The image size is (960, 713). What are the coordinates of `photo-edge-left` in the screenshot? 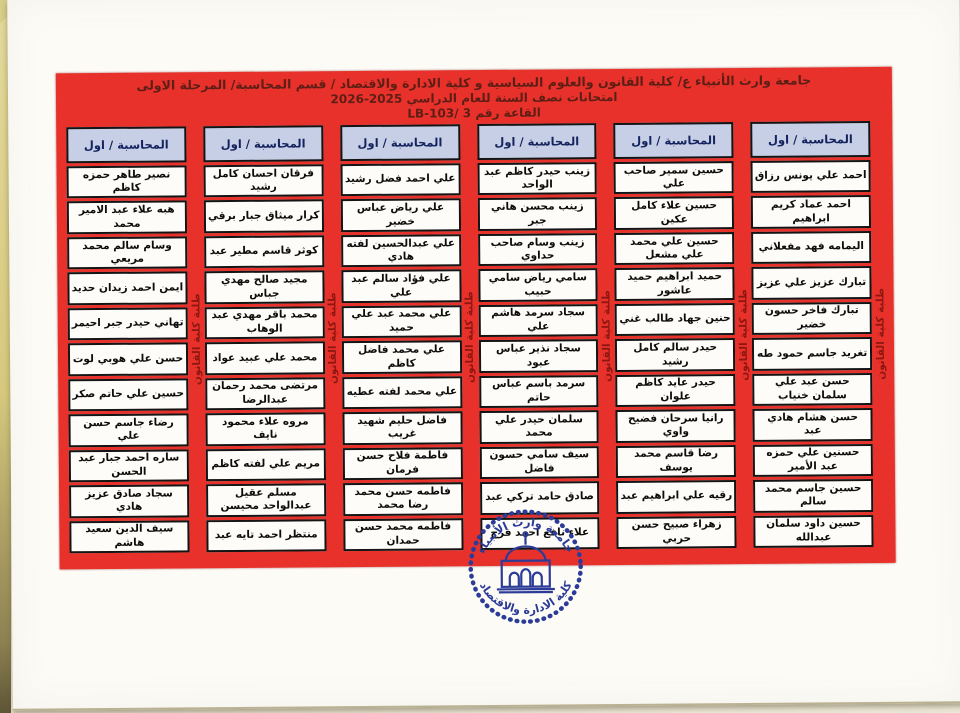 It's located at (5, 356).